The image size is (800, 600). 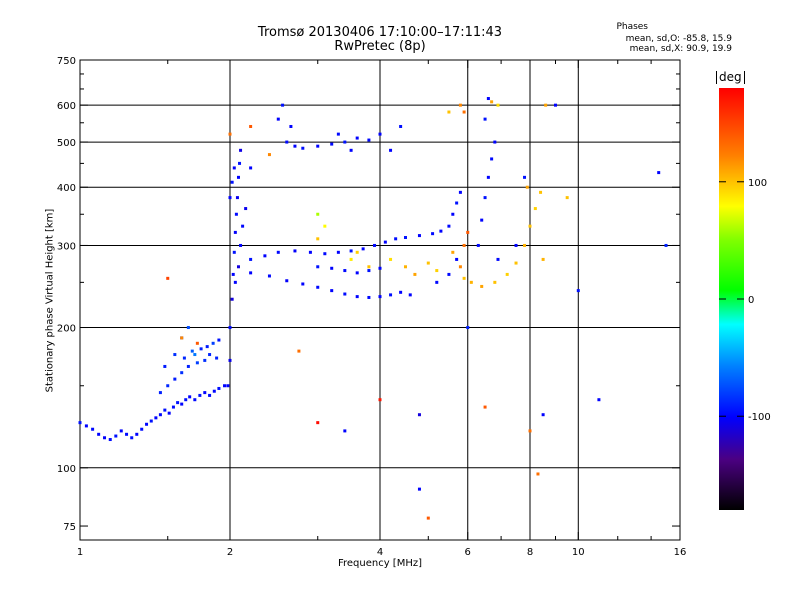 What do you see at coordinates (759, 417) in the screenshot?
I see `colorbar-tick-label: -100` at bounding box center [759, 417].